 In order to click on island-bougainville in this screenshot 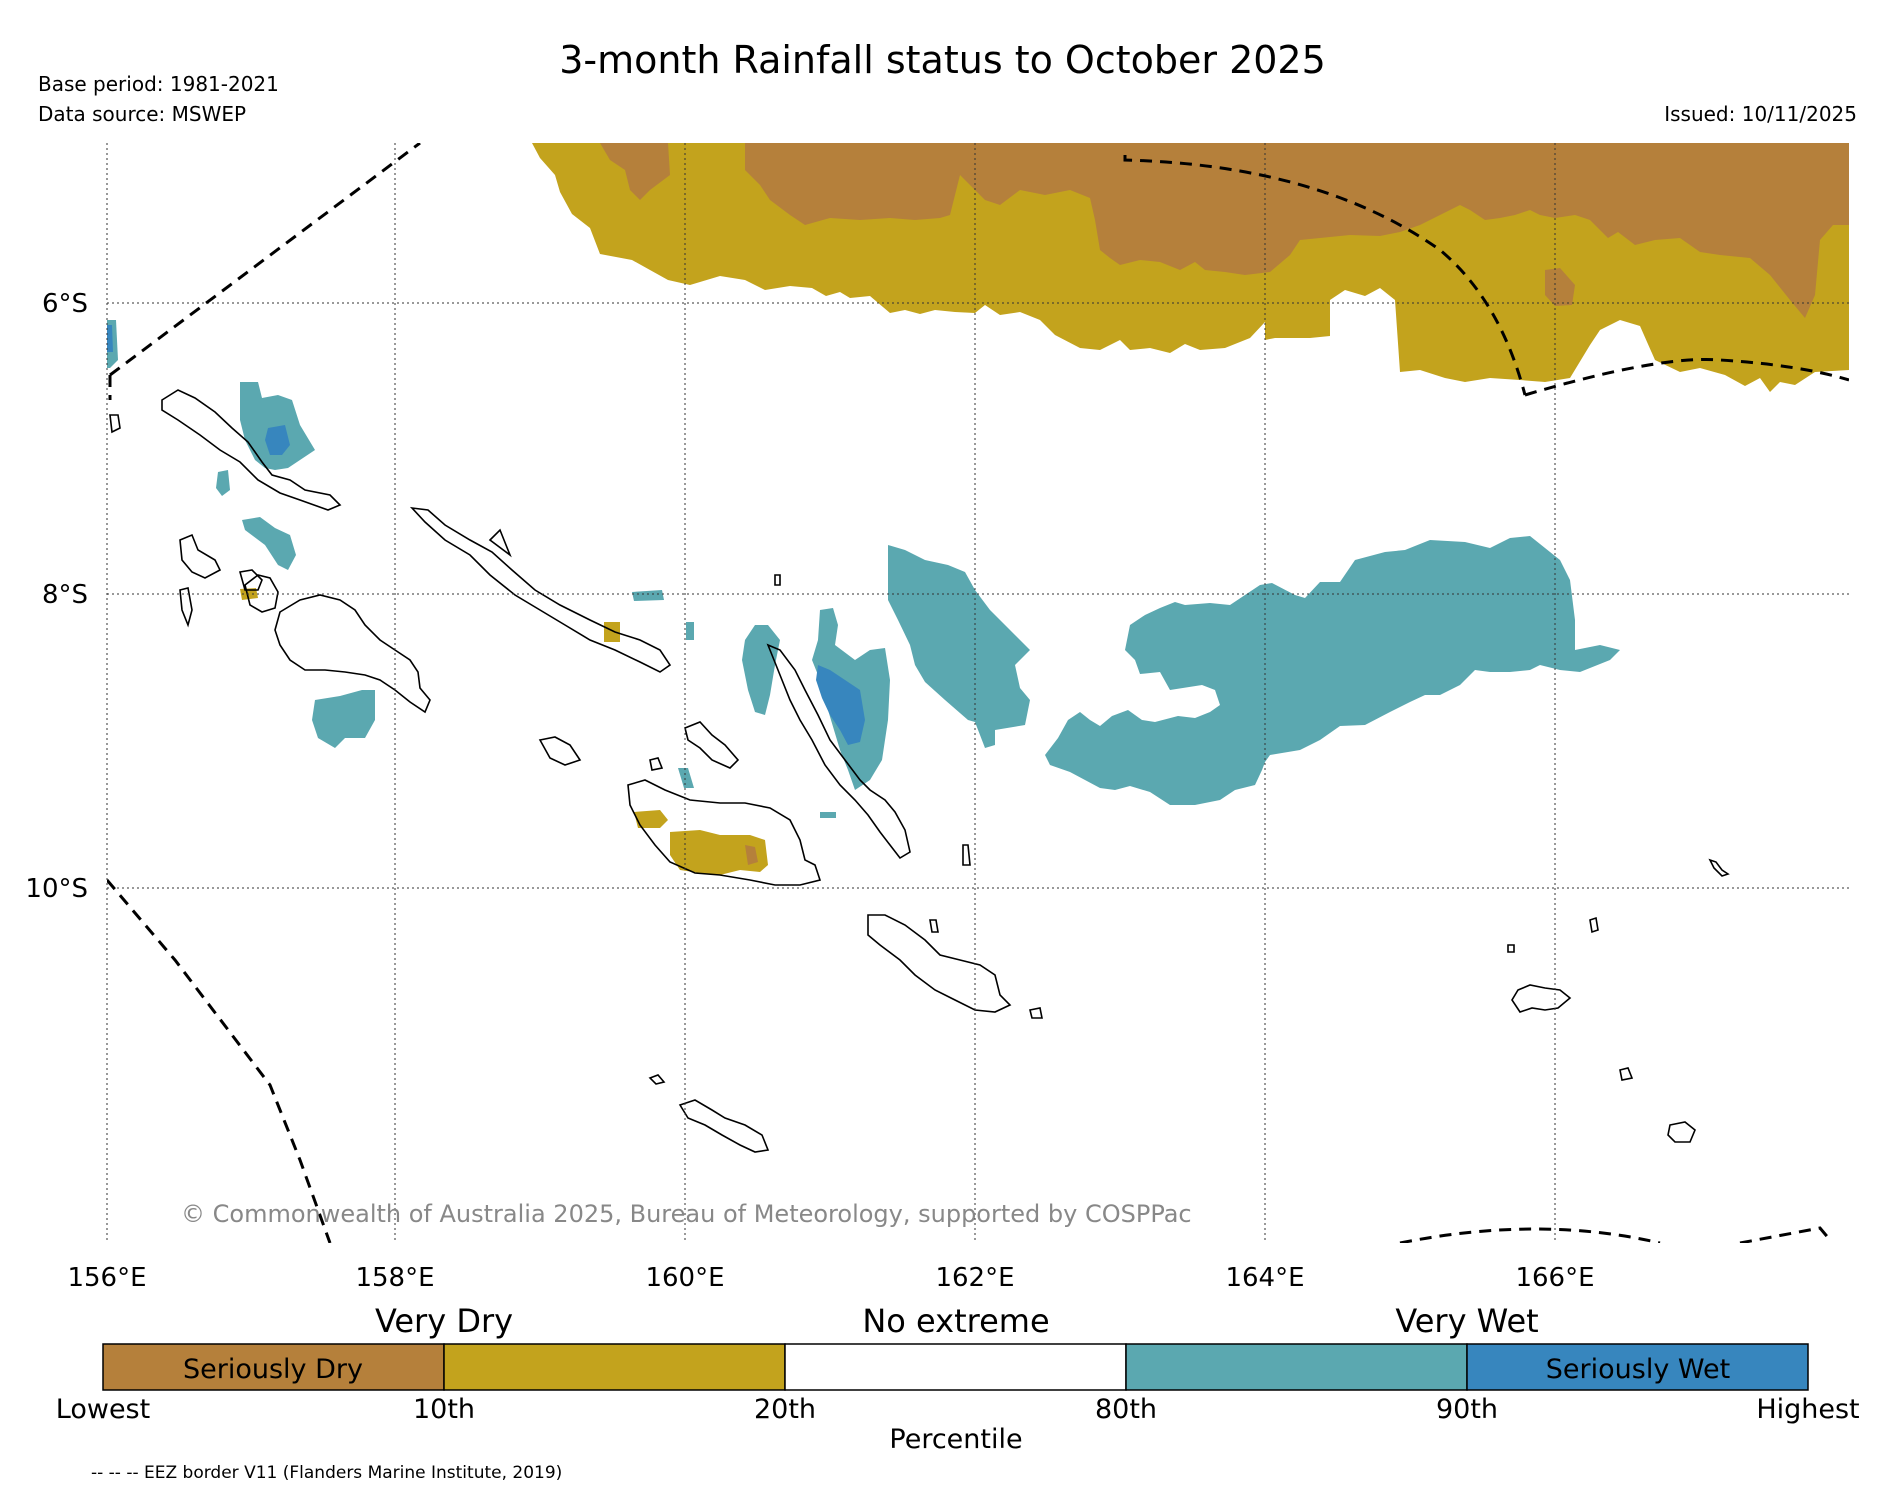, I will do `click(251, 450)`.